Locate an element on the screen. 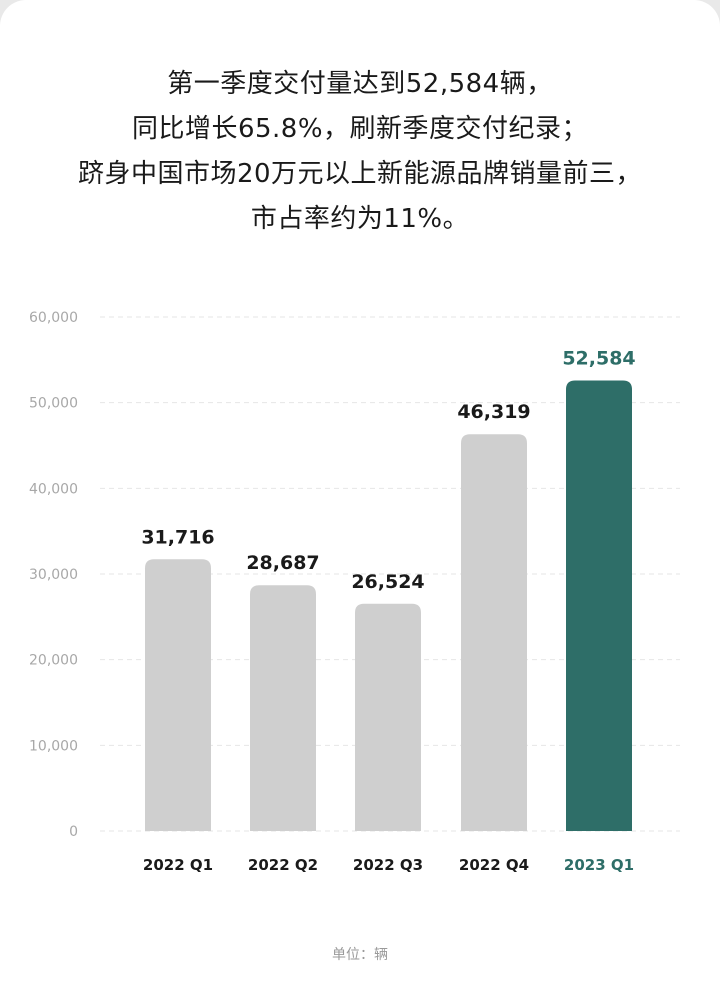 This screenshot has height=1005, width=720. x-category-label: 2022 Q4 is located at coordinates (494, 865).